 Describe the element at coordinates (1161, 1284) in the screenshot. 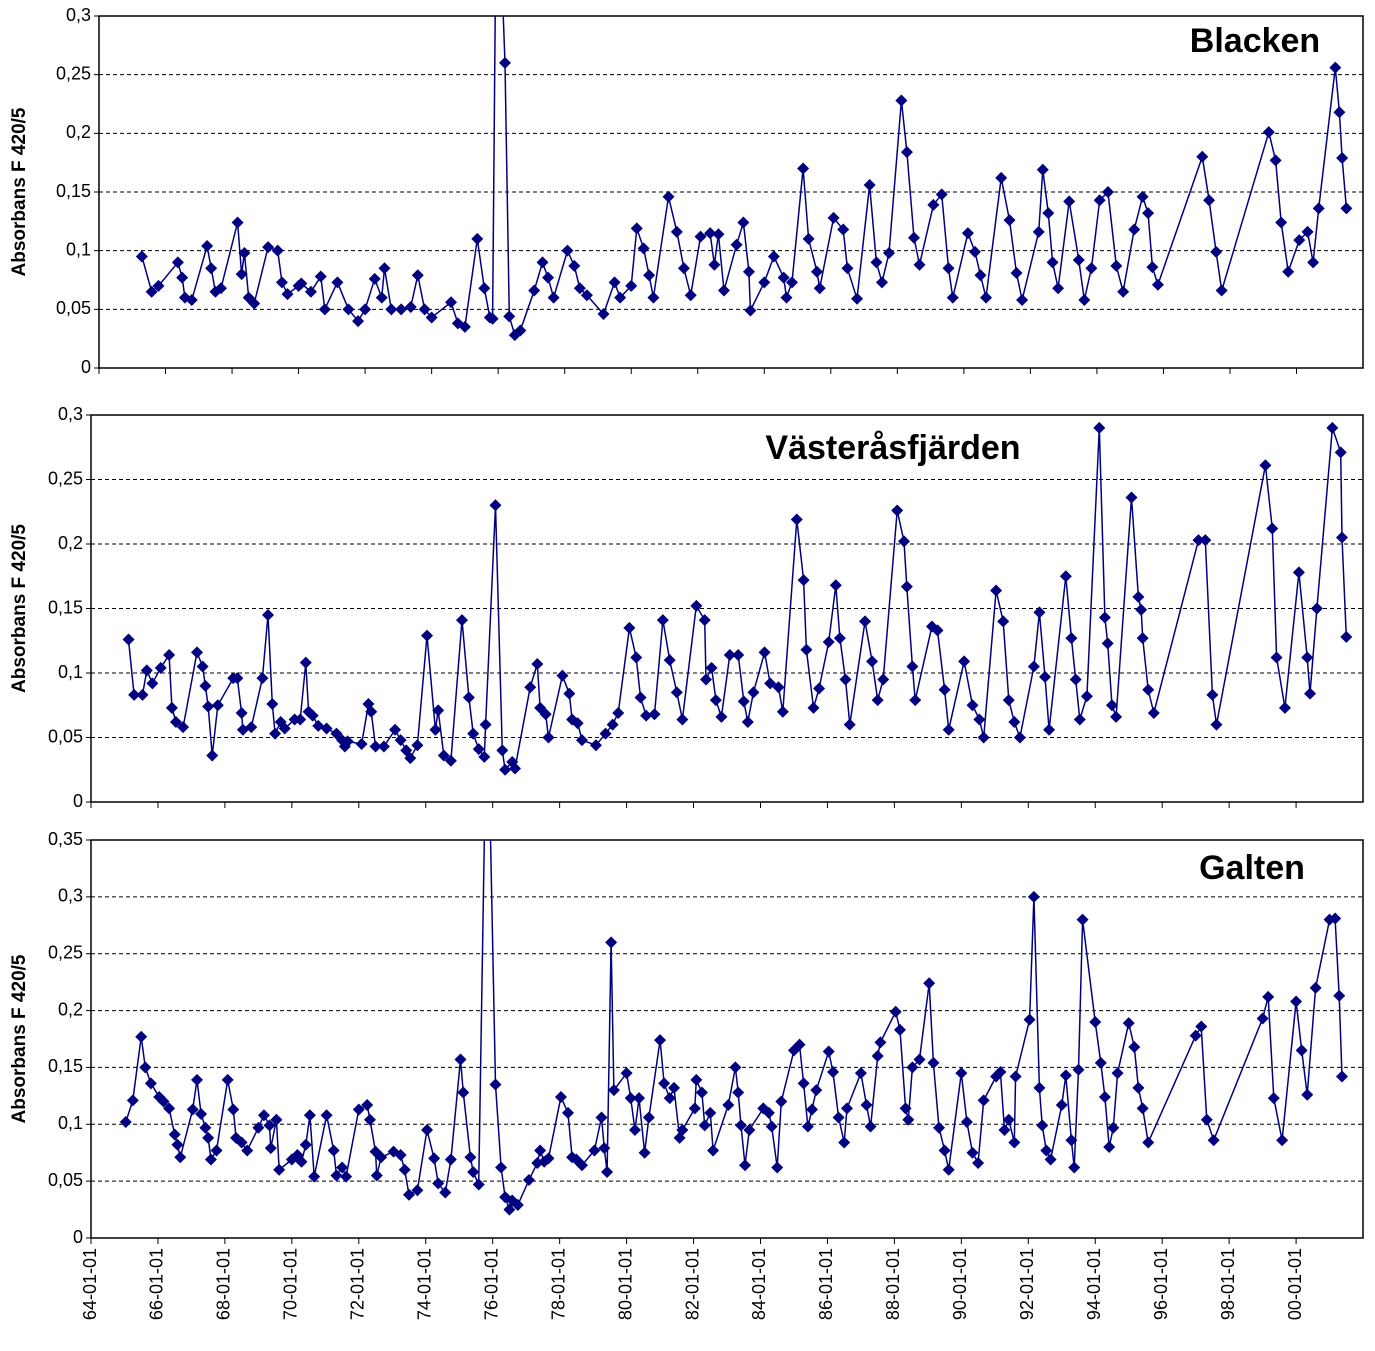

I see `x-tick-label: 96-01-01` at that location.